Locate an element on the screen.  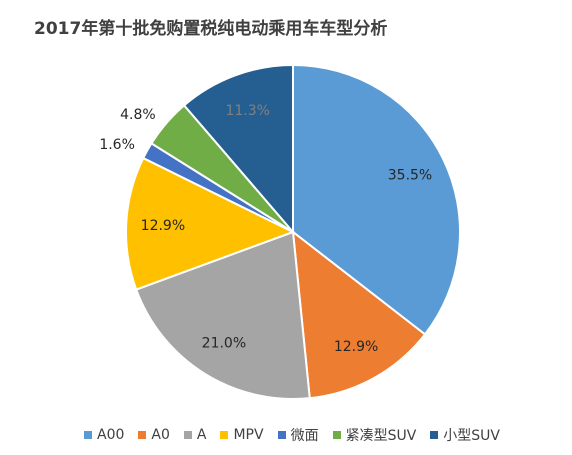
legend-item-0: A00 is located at coordinates (104, 435).